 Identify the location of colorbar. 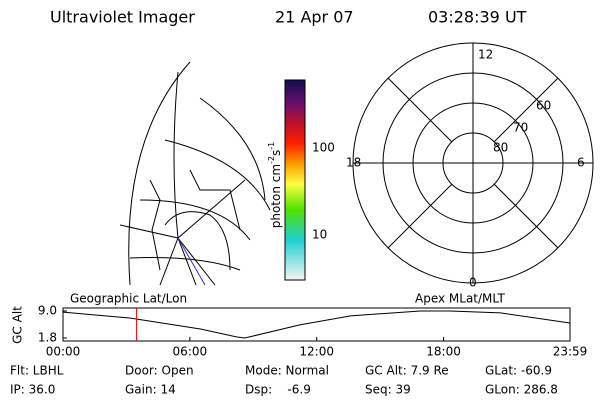
(295, 180).